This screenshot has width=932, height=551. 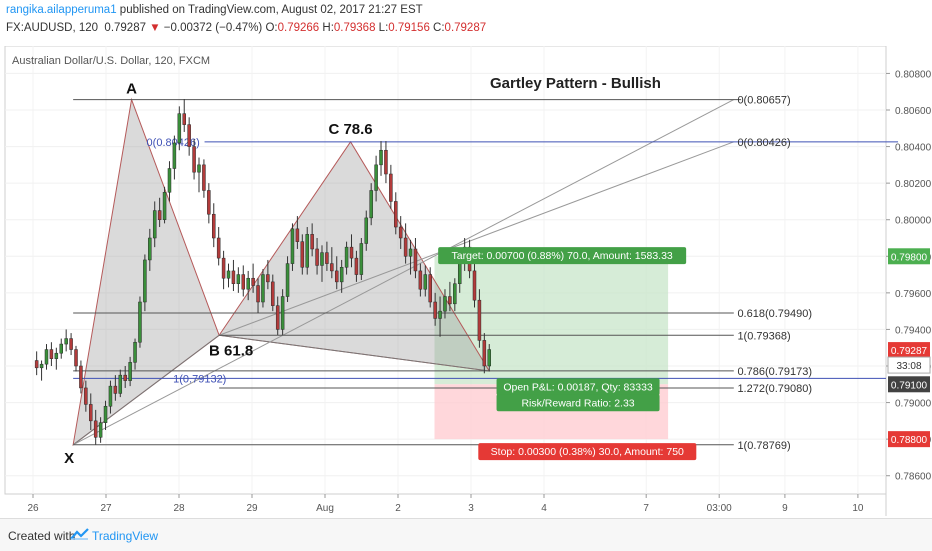 What do you see at coordinates (42, 536) in the screenshot?
I see `created-with-text: Created with` at bounding box center [42, 536].